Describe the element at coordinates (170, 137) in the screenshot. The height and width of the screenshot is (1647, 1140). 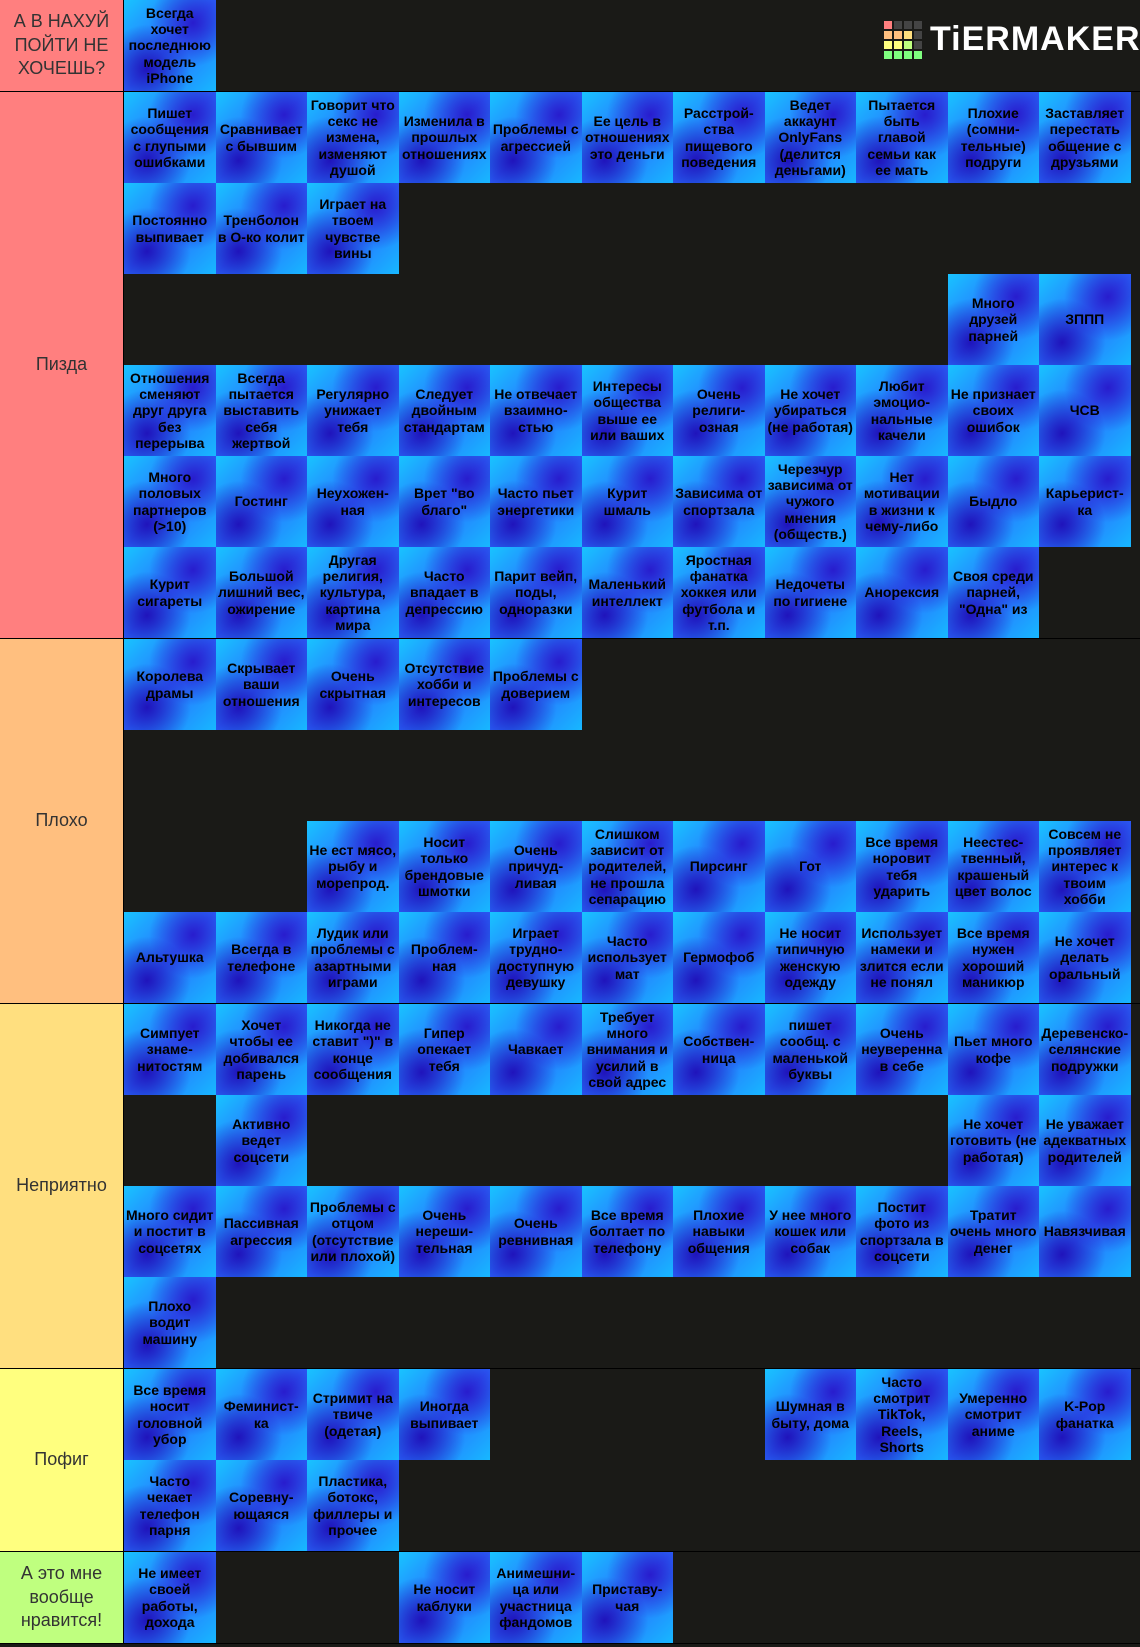
I see `tier-item: Пишет сообщения с глупыми ошибками` at that location.